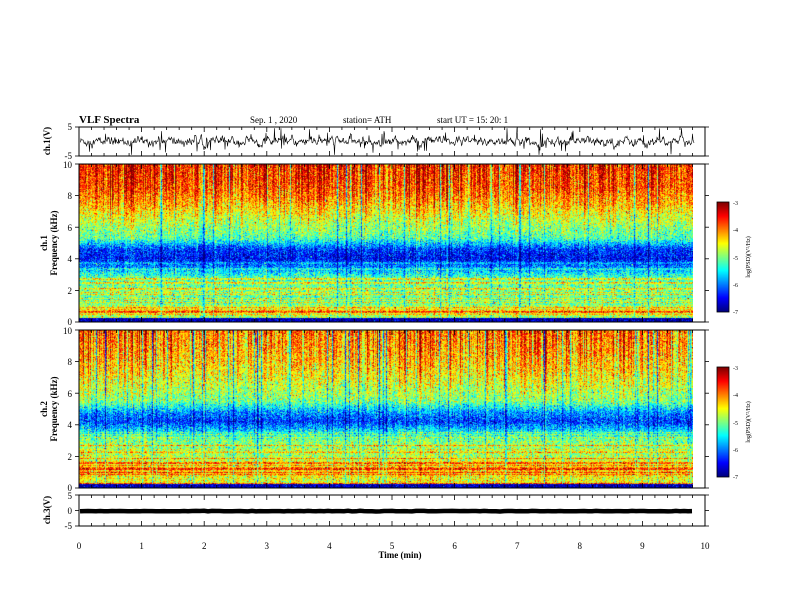 Image resolution: width=792 pixels, height=612 pixels. I want to click on ch2-ytick-4: 4, so click(70, 425).